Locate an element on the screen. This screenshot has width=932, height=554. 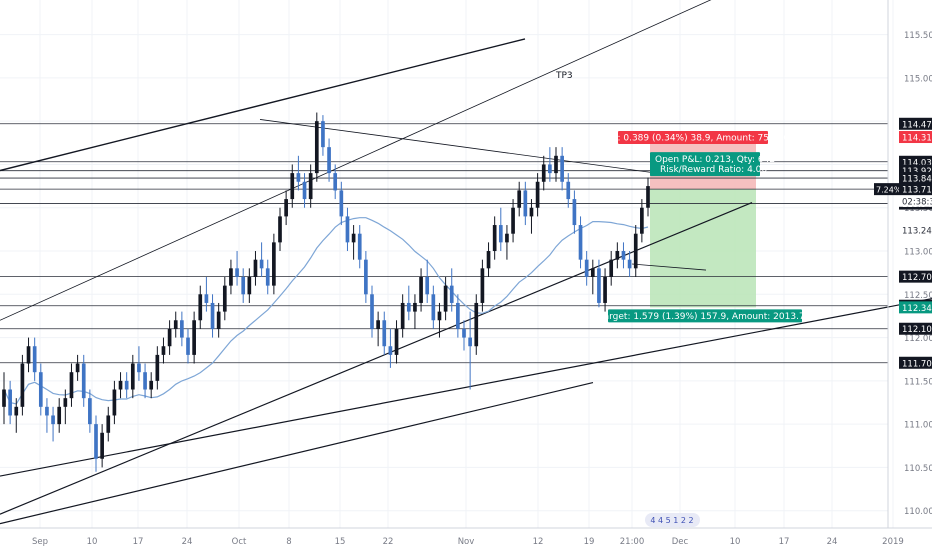
events-marker-box is located at coordinates (672, 520).